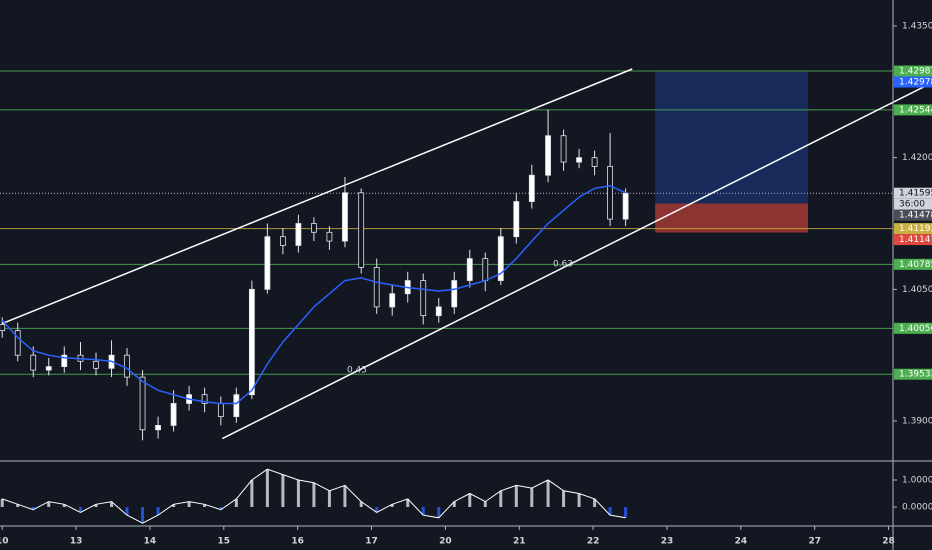 This screenshot has height=550, width=932. What do you see at coordinates (150, 542) in the screenshot?
I see `x-tick-label: 14` at bounding box center [150, 542].